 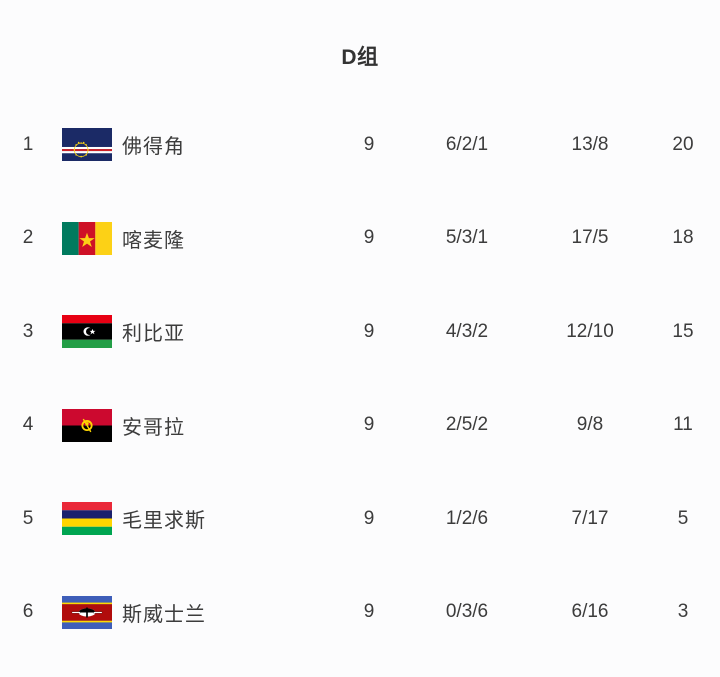 I want to click on table-row: 4 安哥拉 9 2/5/2 9/8 1, so click(x=360, y=426).